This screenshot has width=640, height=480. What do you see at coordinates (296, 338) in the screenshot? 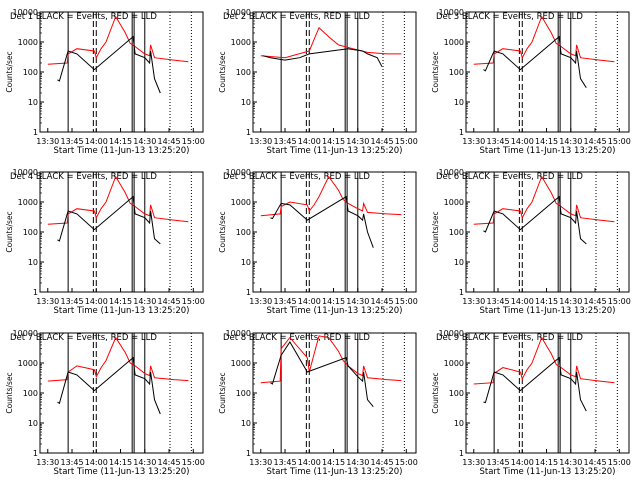
I see `chart-title: Det 8 BLACK = Events, RED = LLD` at bounding box center [296, 338].